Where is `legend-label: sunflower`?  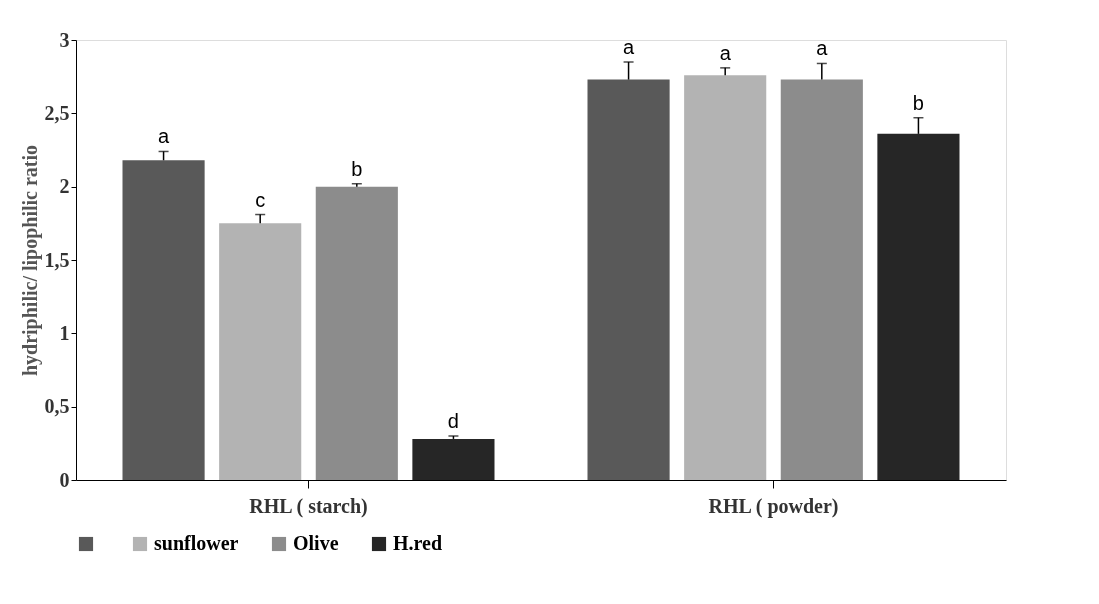
legend-label: sunflower is located at coordinates (196, 543).